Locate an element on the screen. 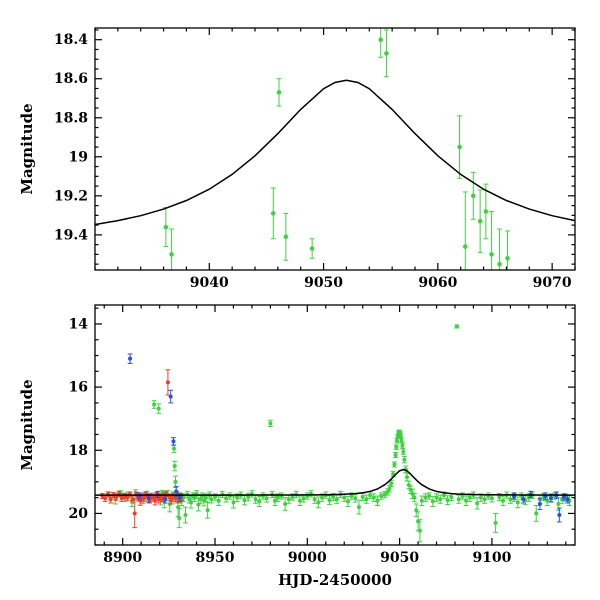 The image size is (600, 600). y-tick-label: 18.4 is located at coordinates (71, 40).